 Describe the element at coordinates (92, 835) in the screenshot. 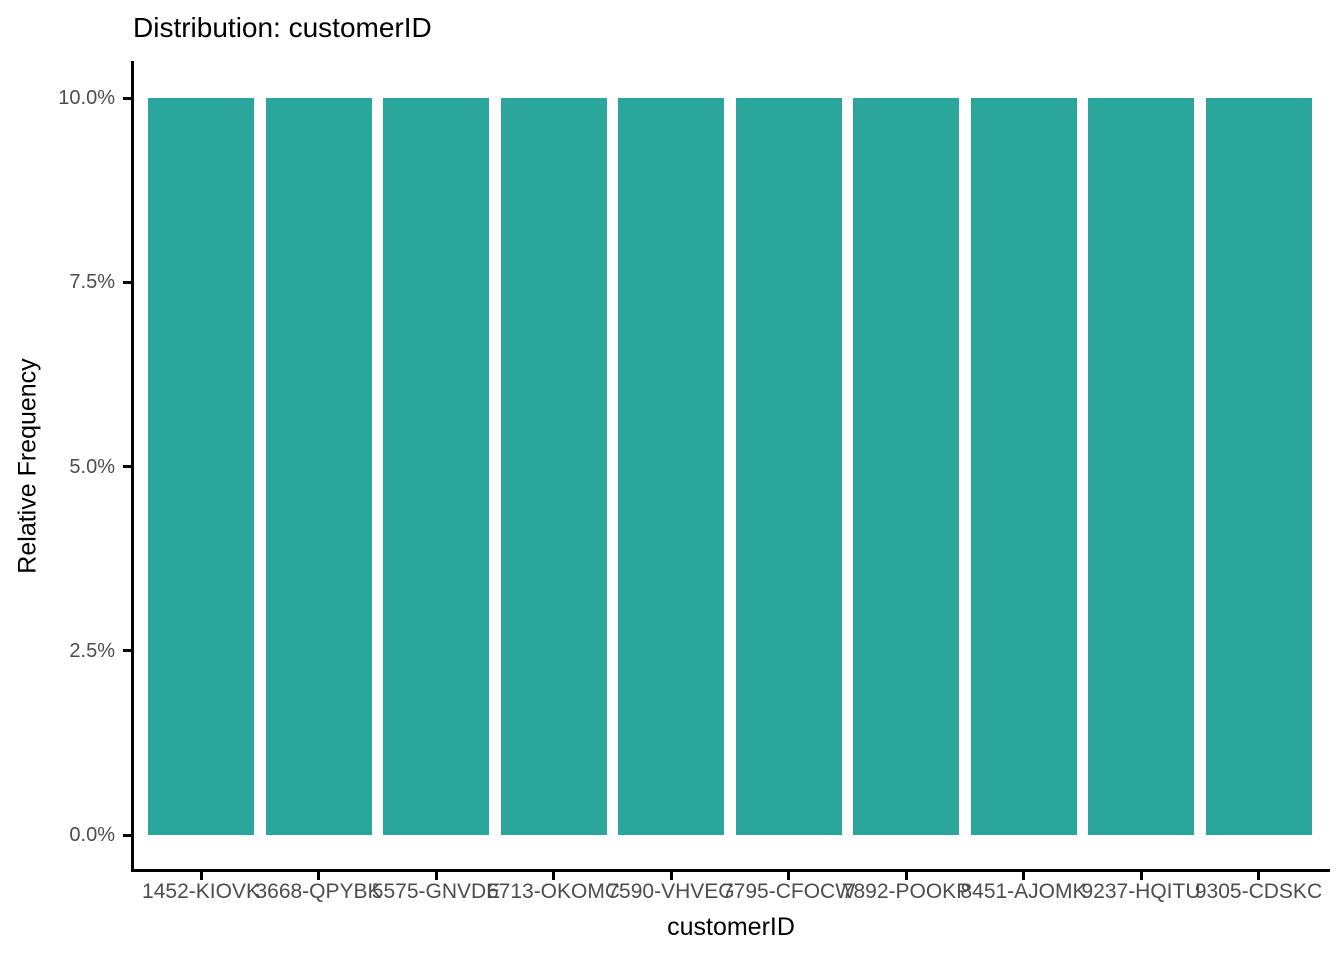

I see `y-tick-label: 0.0%` at that location.